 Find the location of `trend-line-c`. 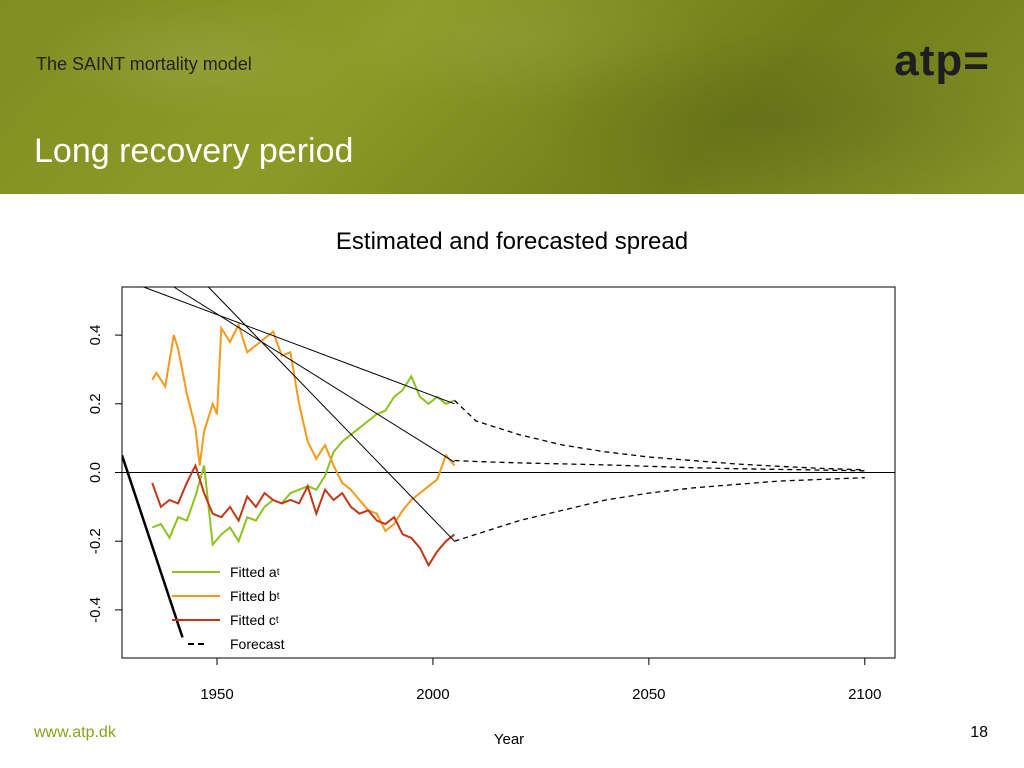

trend-line-c is located at coordinates (331, 414).